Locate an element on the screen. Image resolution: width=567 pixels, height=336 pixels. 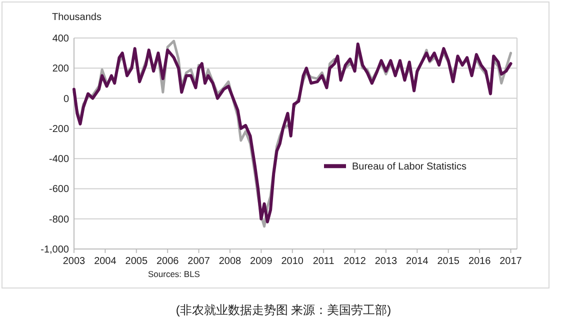
x-tick-label: 2007 is located at coordinates (199, 261).